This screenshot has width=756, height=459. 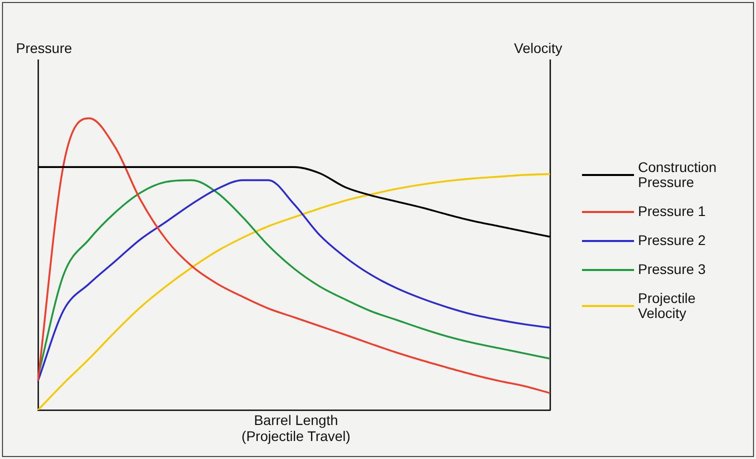 I want to click on legend-label: Construction Pressure, so click(x=678, y=174).